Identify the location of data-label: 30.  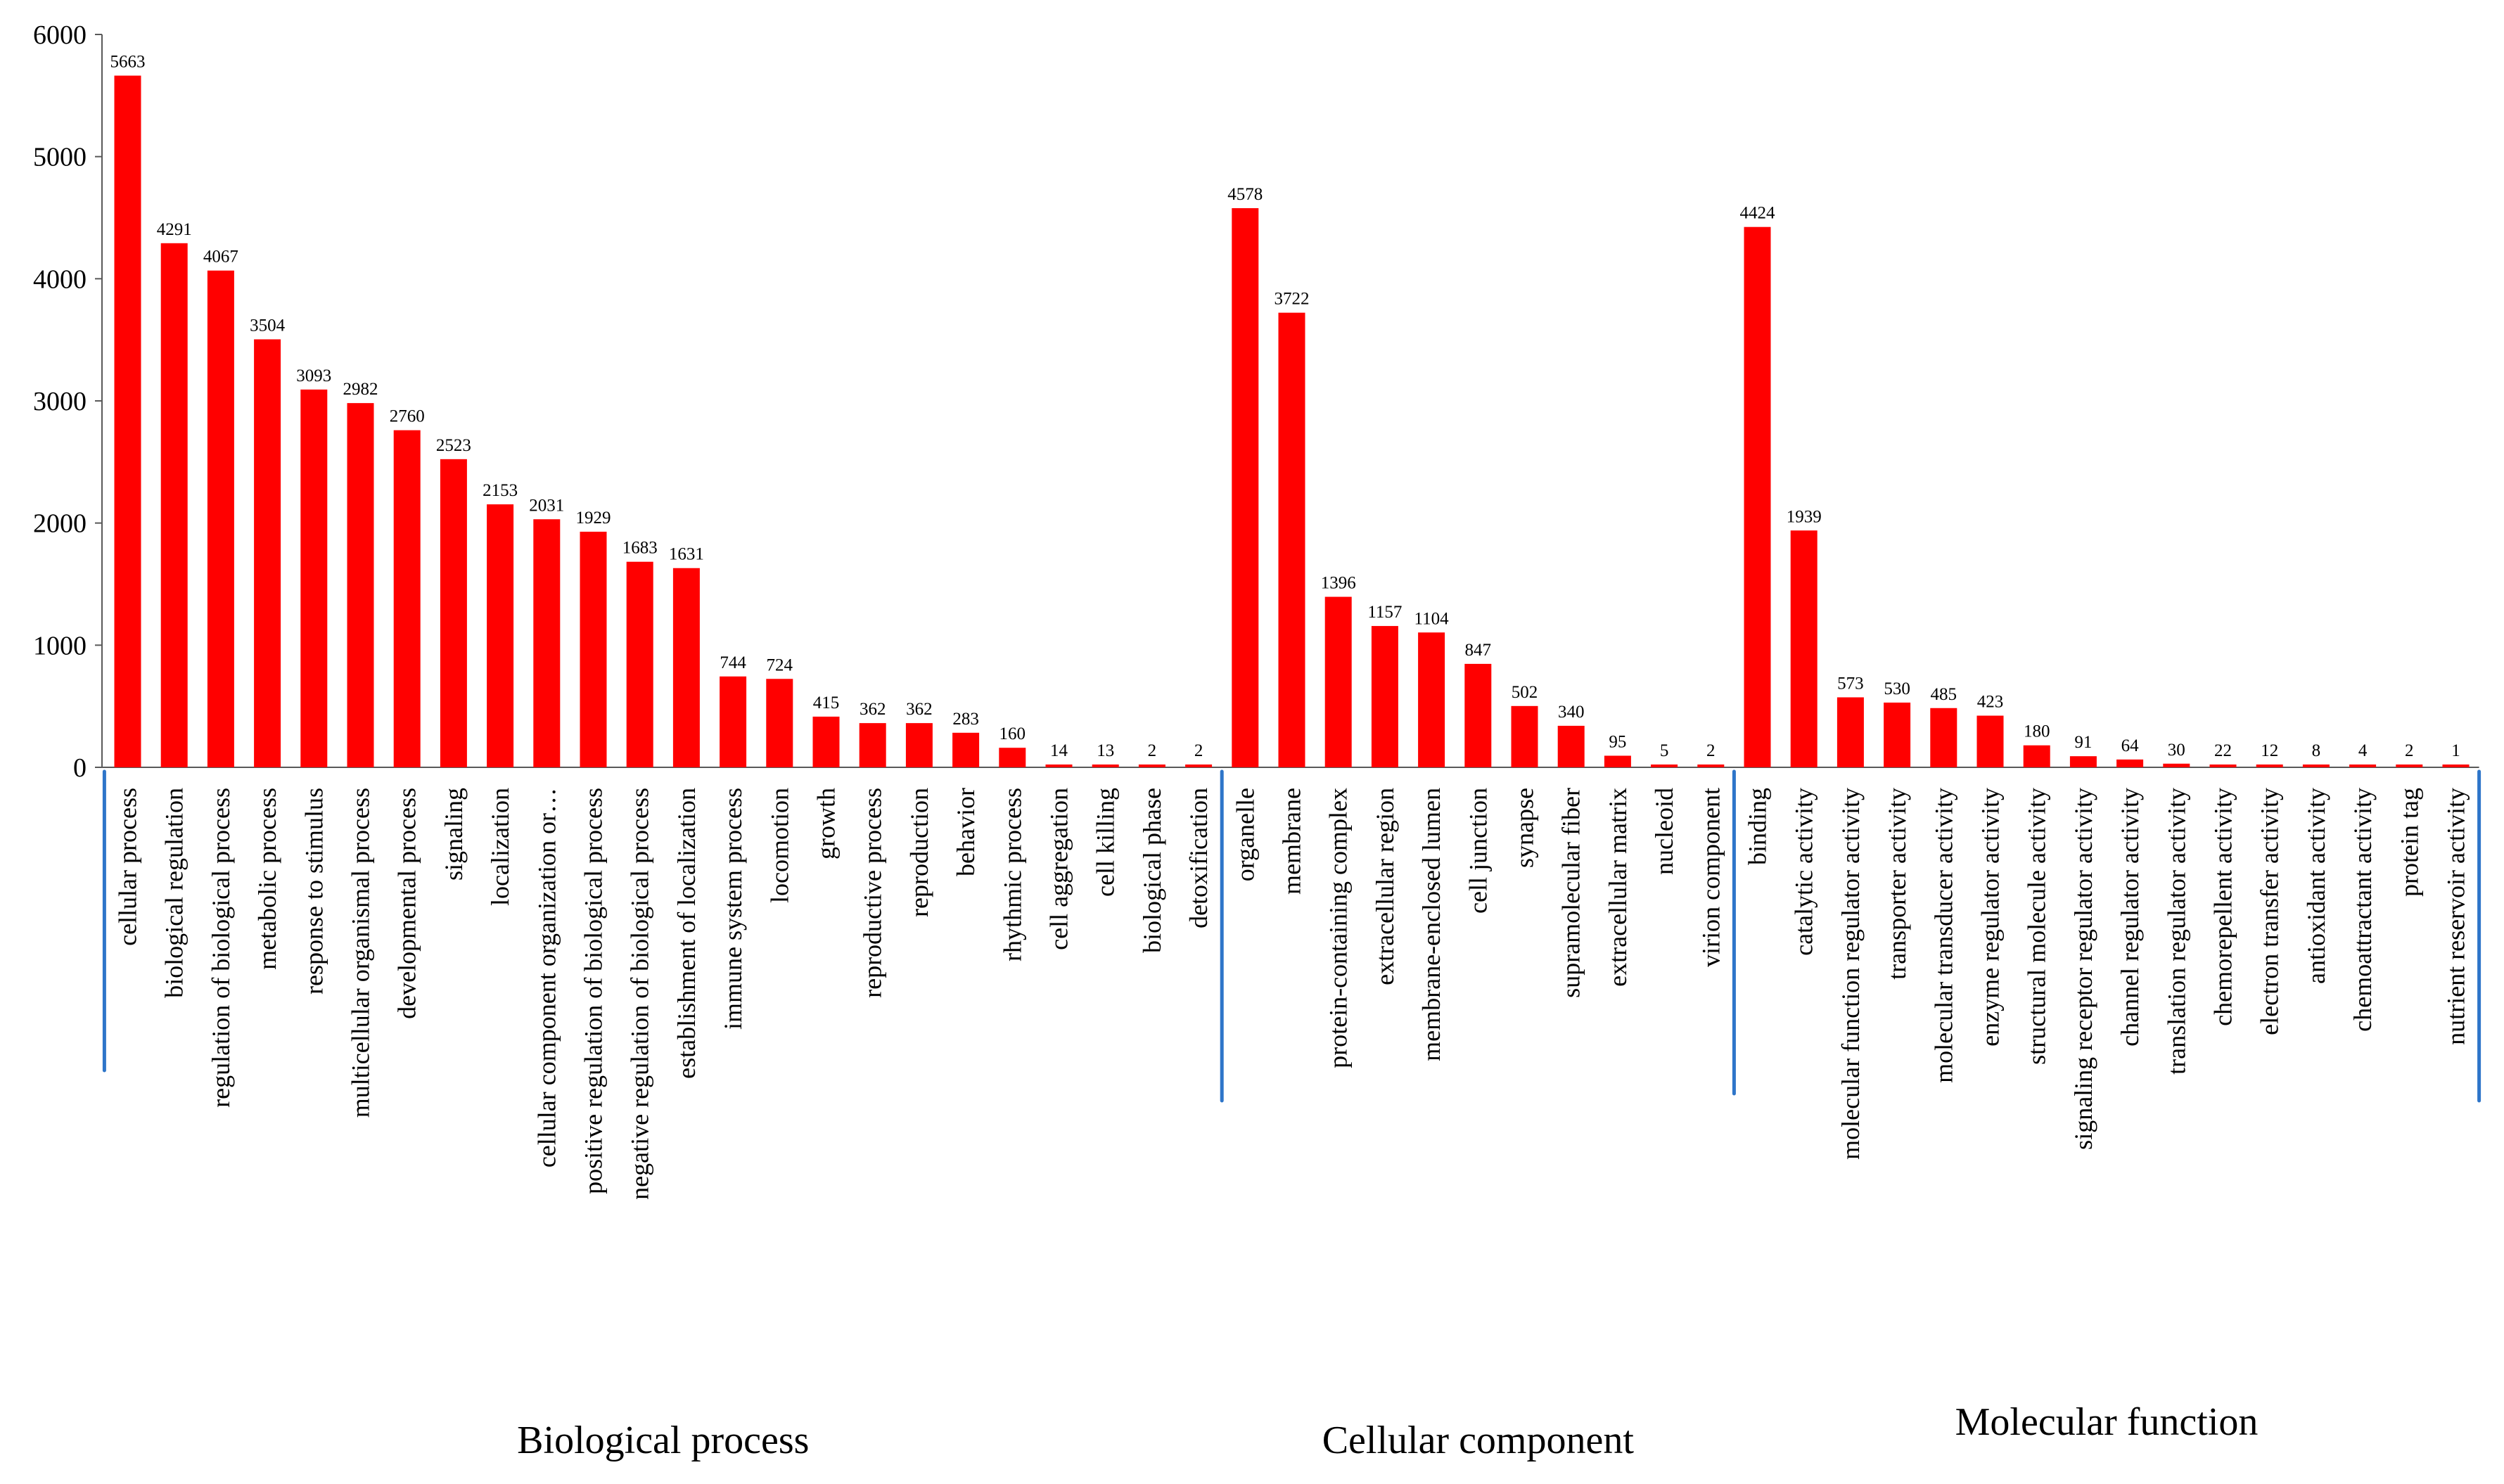
(2176, 750).